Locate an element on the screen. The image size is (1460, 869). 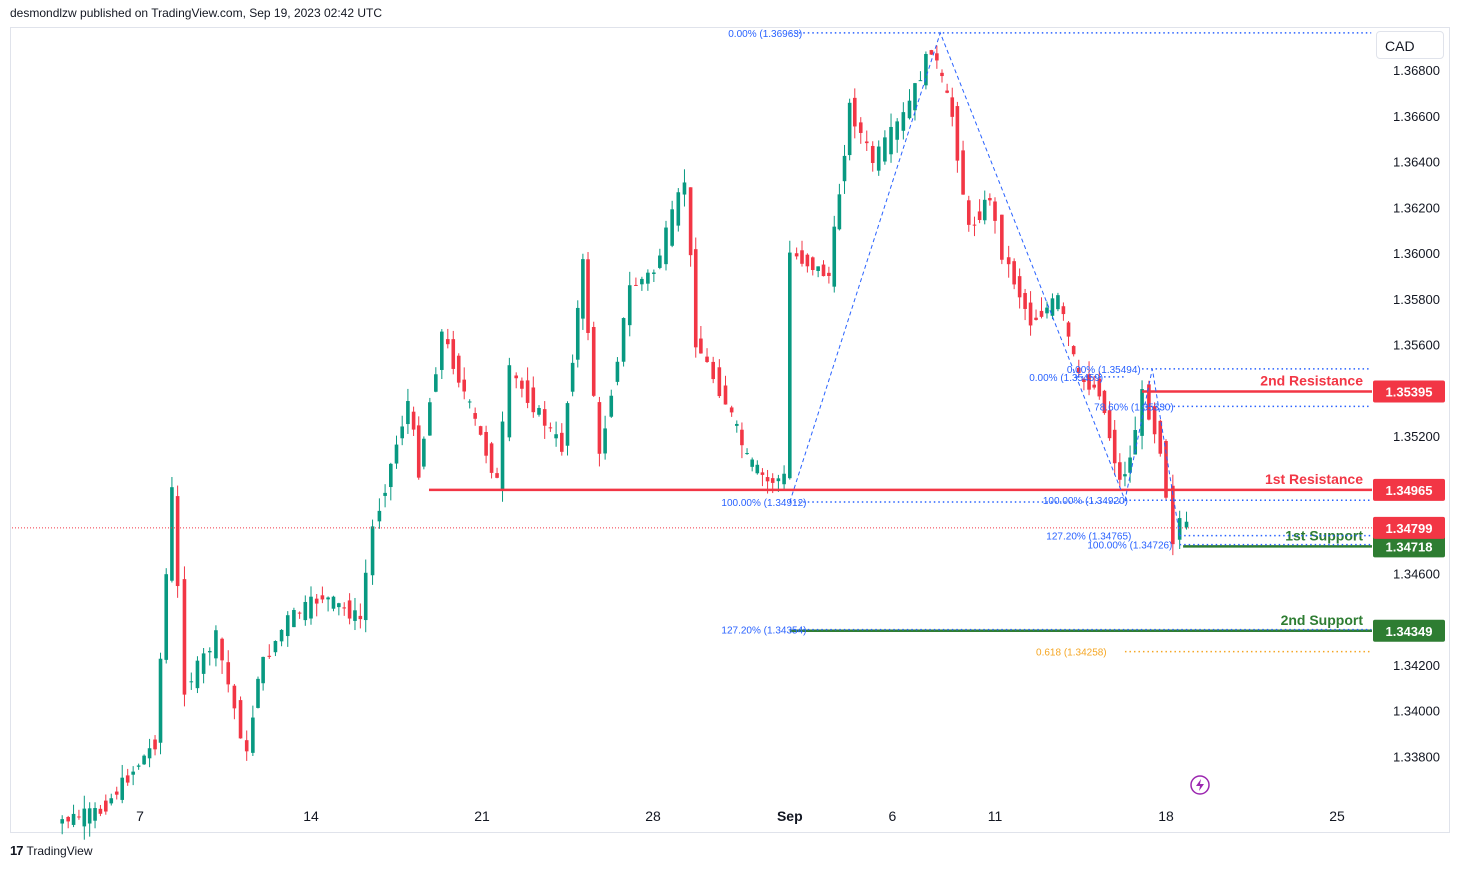
fib-level-label: 100.00% (1.34726) is located at coordinates (1129, 546).